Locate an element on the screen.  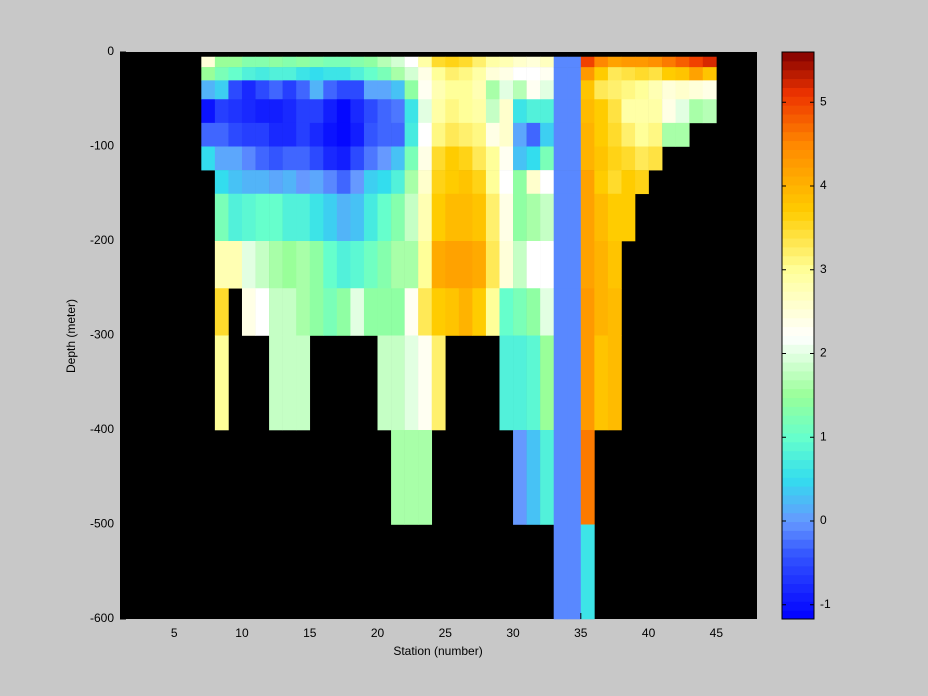
y-tick-label: -300 is located at coordinates (102, 335).